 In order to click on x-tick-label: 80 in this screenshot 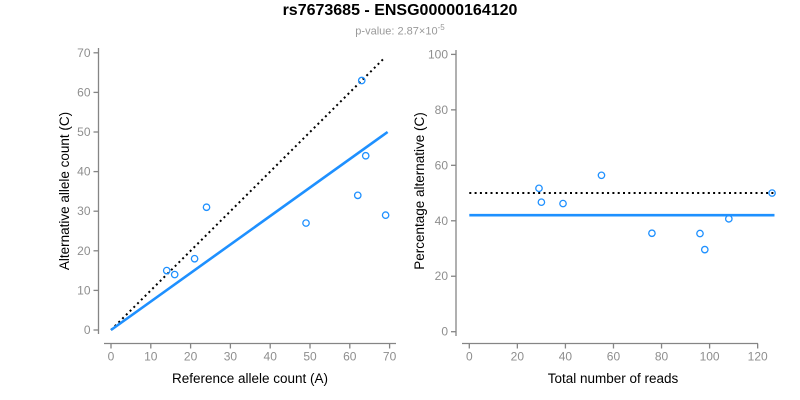, I will do `click(662, 357)`.